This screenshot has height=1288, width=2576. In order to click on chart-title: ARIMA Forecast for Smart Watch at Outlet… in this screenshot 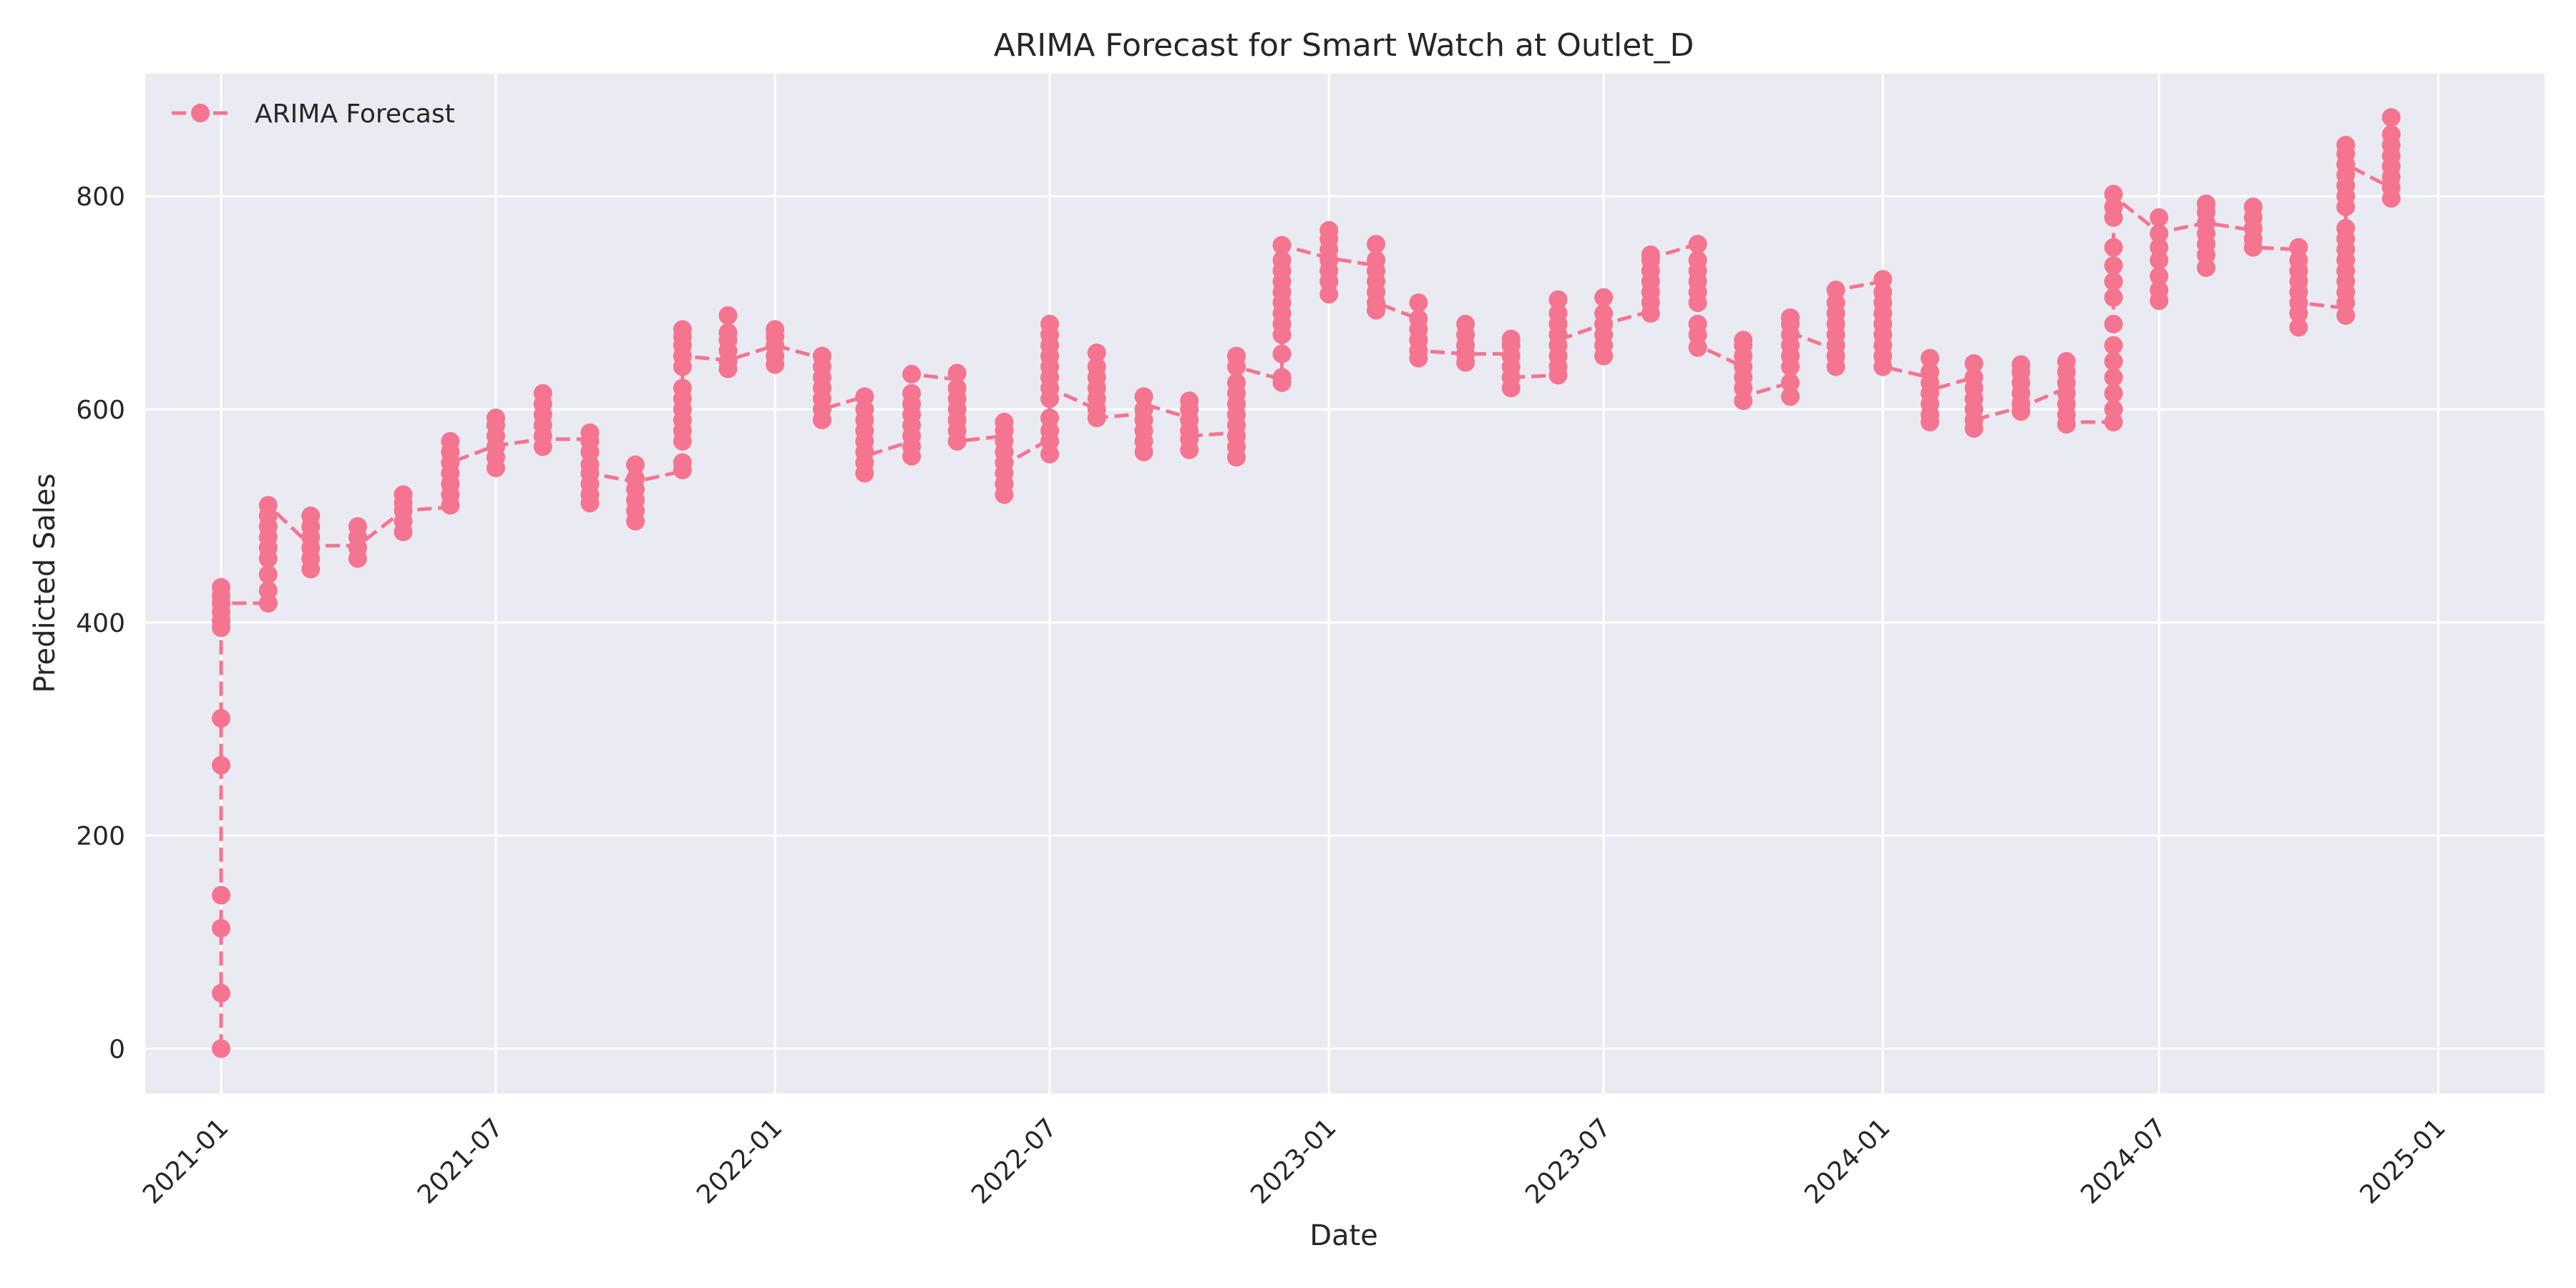, I will do `click(1344, 45)`.